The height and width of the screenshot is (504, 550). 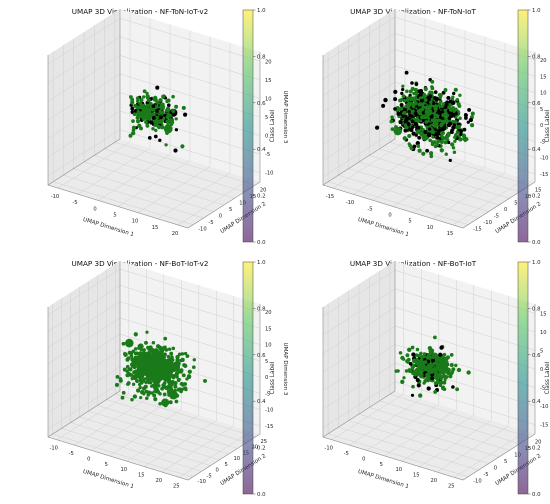 I want to click on colorbar: 0.0 0.2 0.4 0.6 0.8 1.0 Class Label, so click(x=259, y=127).